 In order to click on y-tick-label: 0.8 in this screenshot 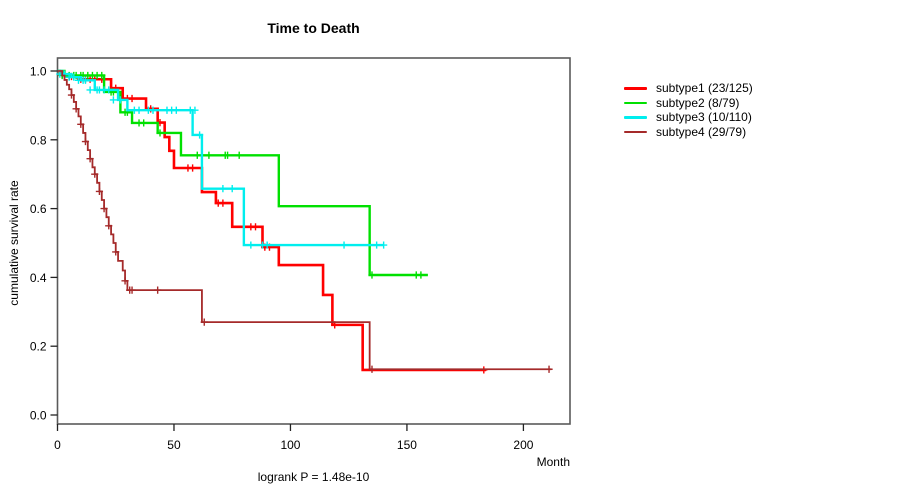, I will do `click(38, 140)`.